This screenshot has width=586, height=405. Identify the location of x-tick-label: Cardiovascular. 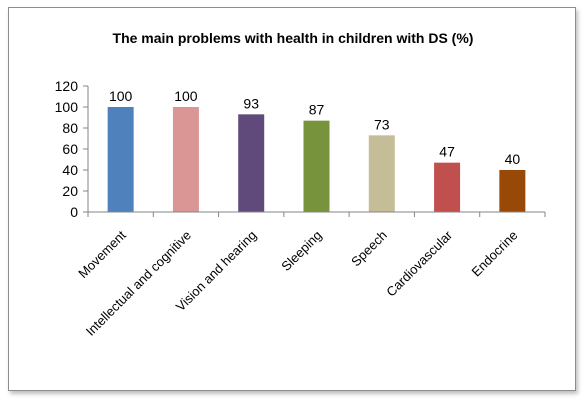
(419, 263).